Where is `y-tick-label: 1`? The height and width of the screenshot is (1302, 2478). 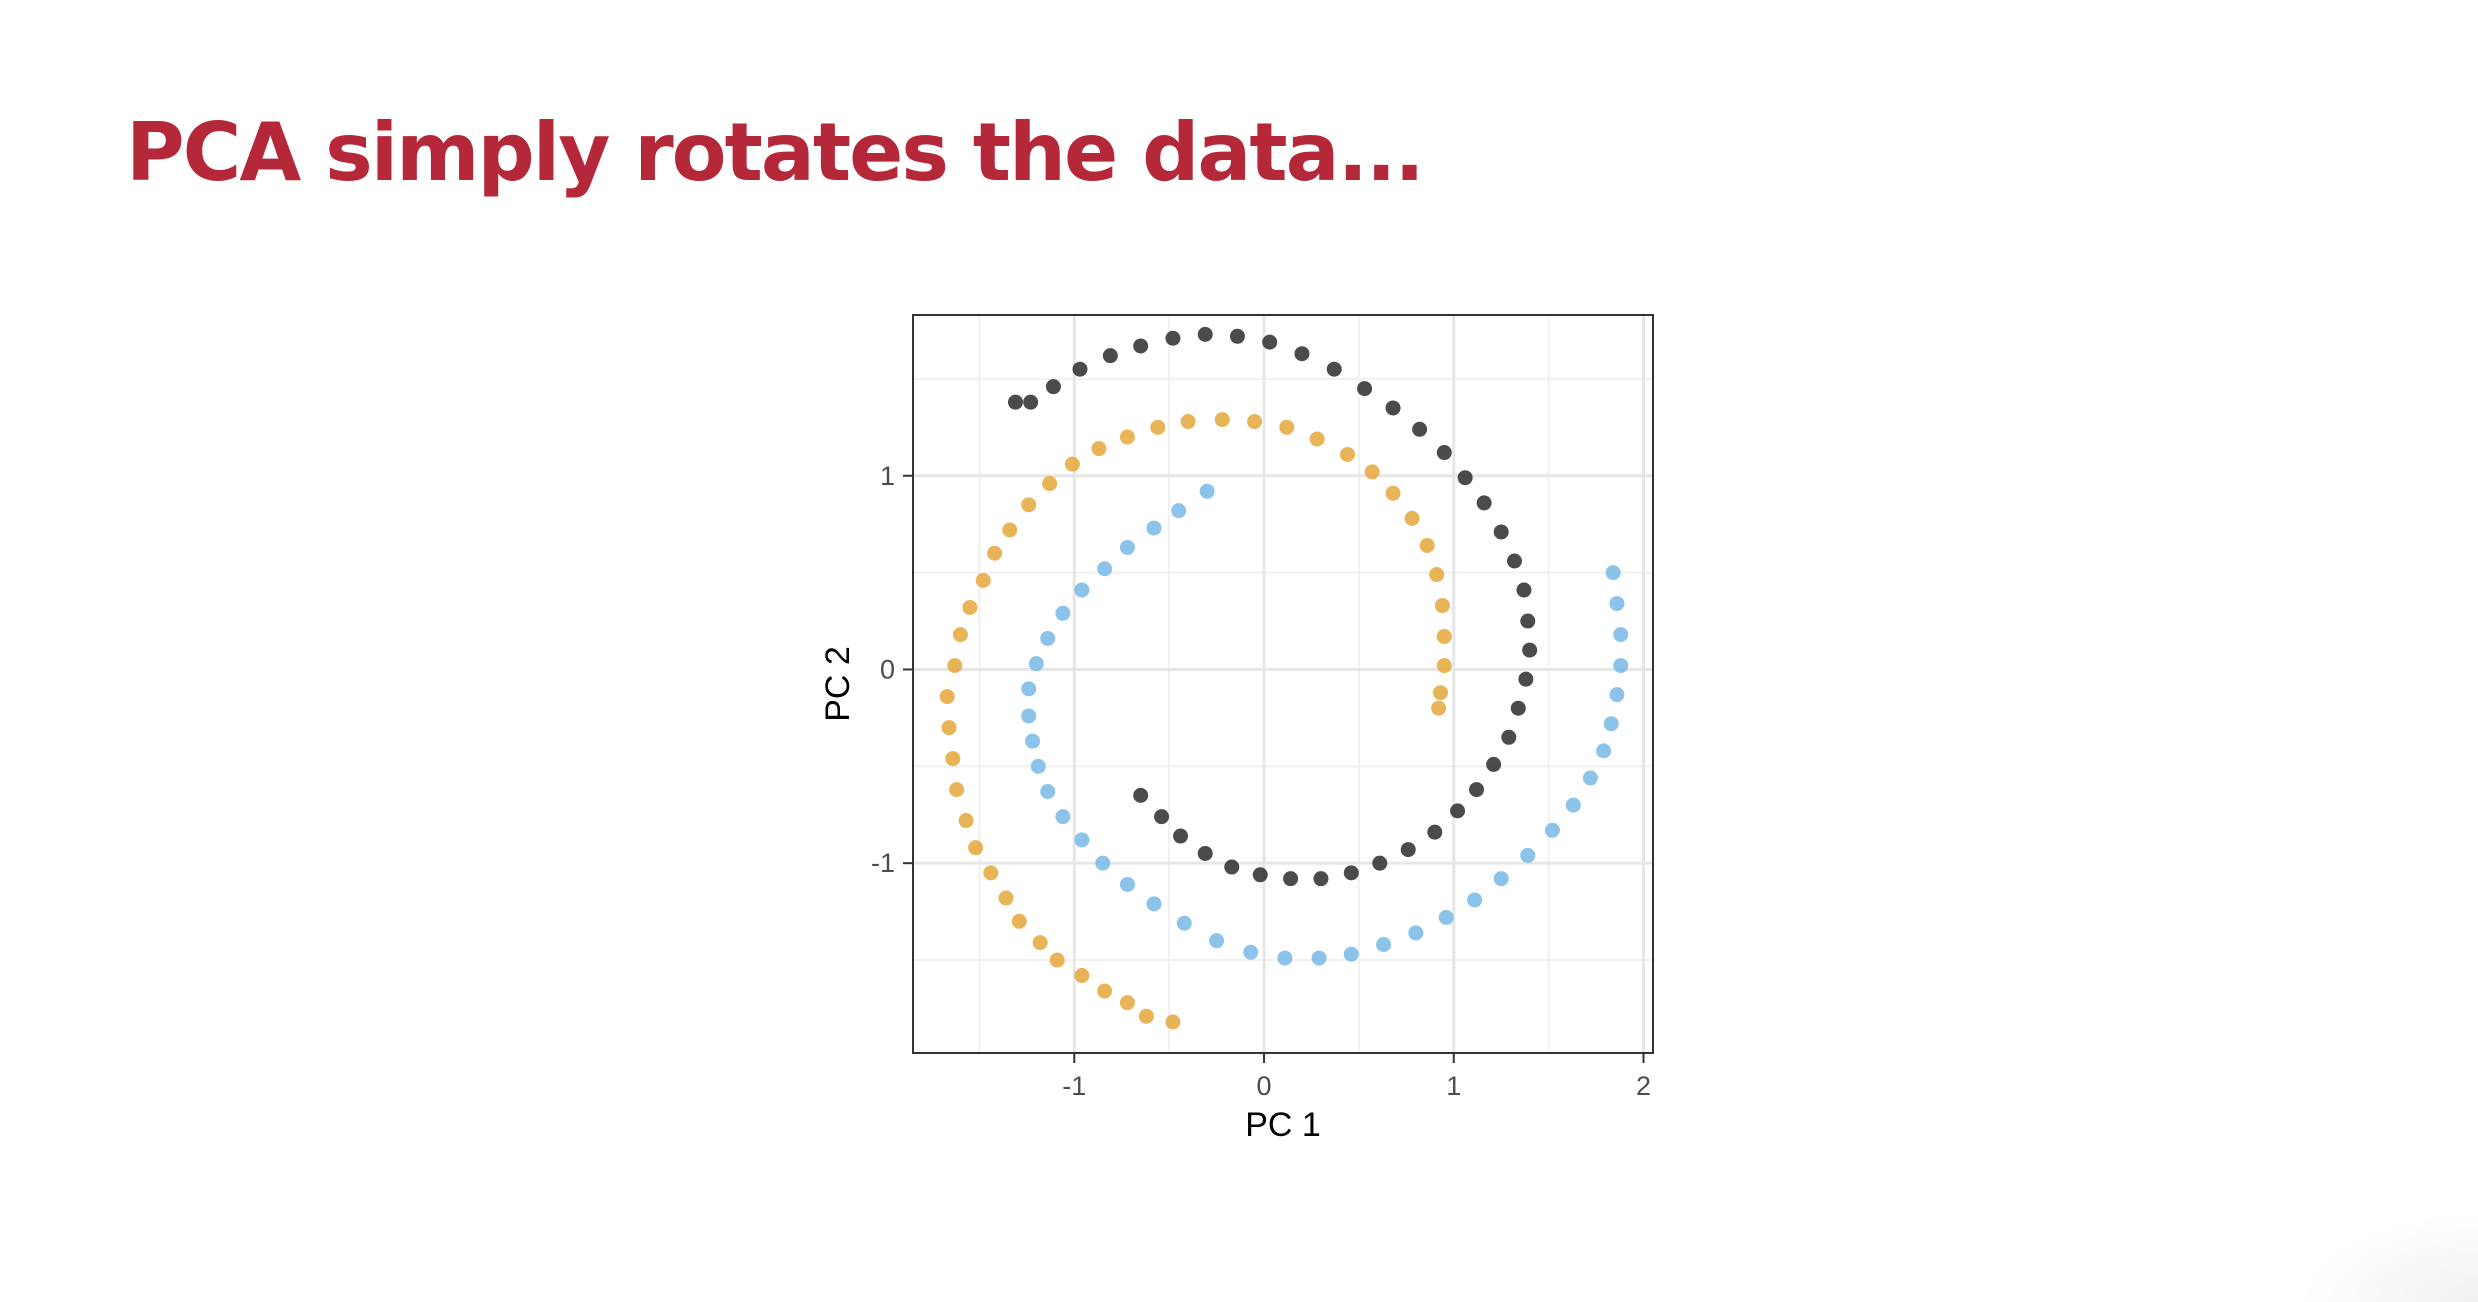 y-tick-label: 1 is located at coordinates (887, 476).